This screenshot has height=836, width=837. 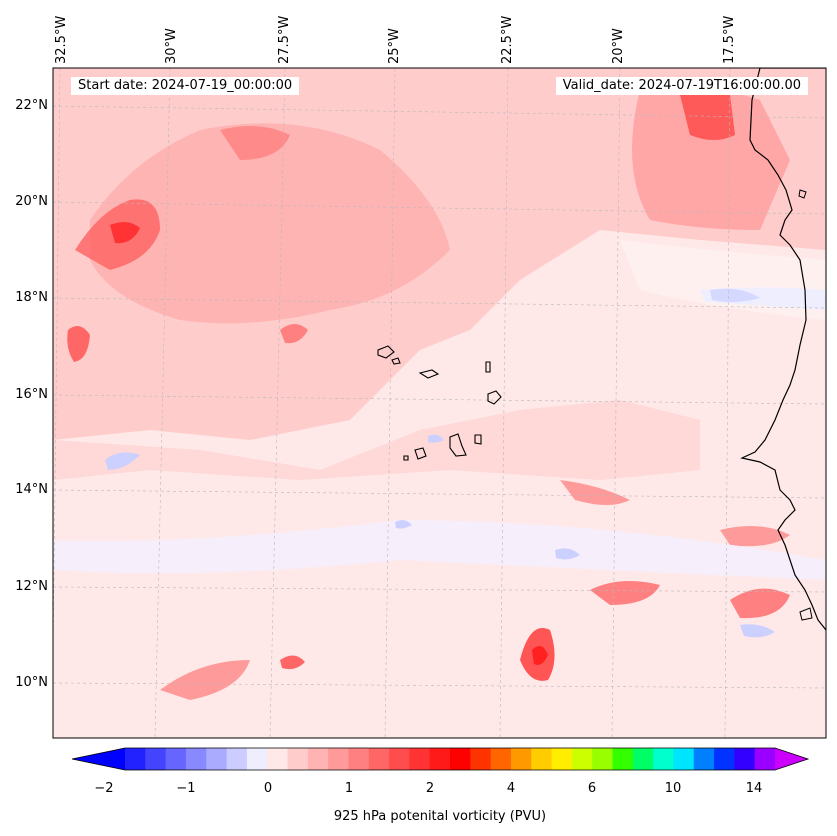 I want to click on colorbar-tick: 4, so click(x=511, y=788).